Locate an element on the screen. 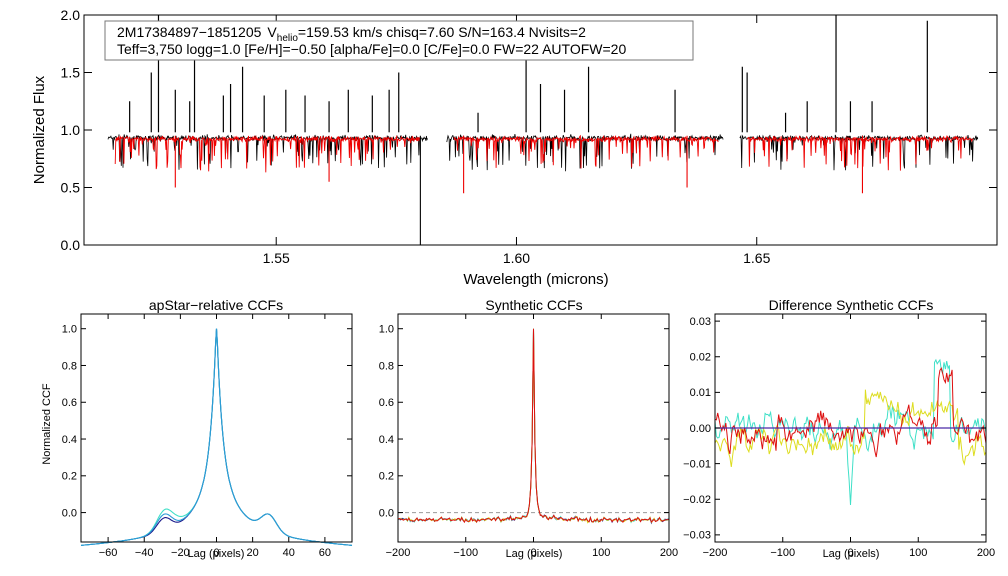 The height and width of the screenshot is (576, 1008). annotation-box is located at coordinates (399, 40).